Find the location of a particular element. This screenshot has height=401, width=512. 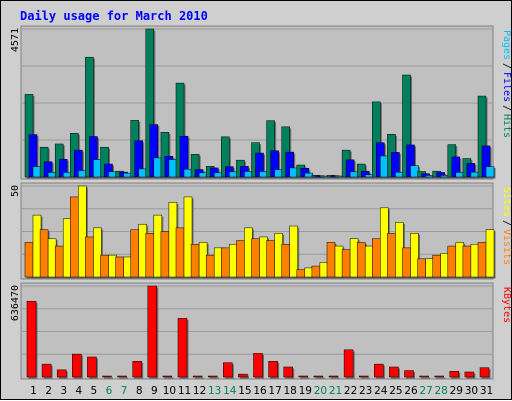

x-tick-label: 1 is located at coordinates (33, 391).